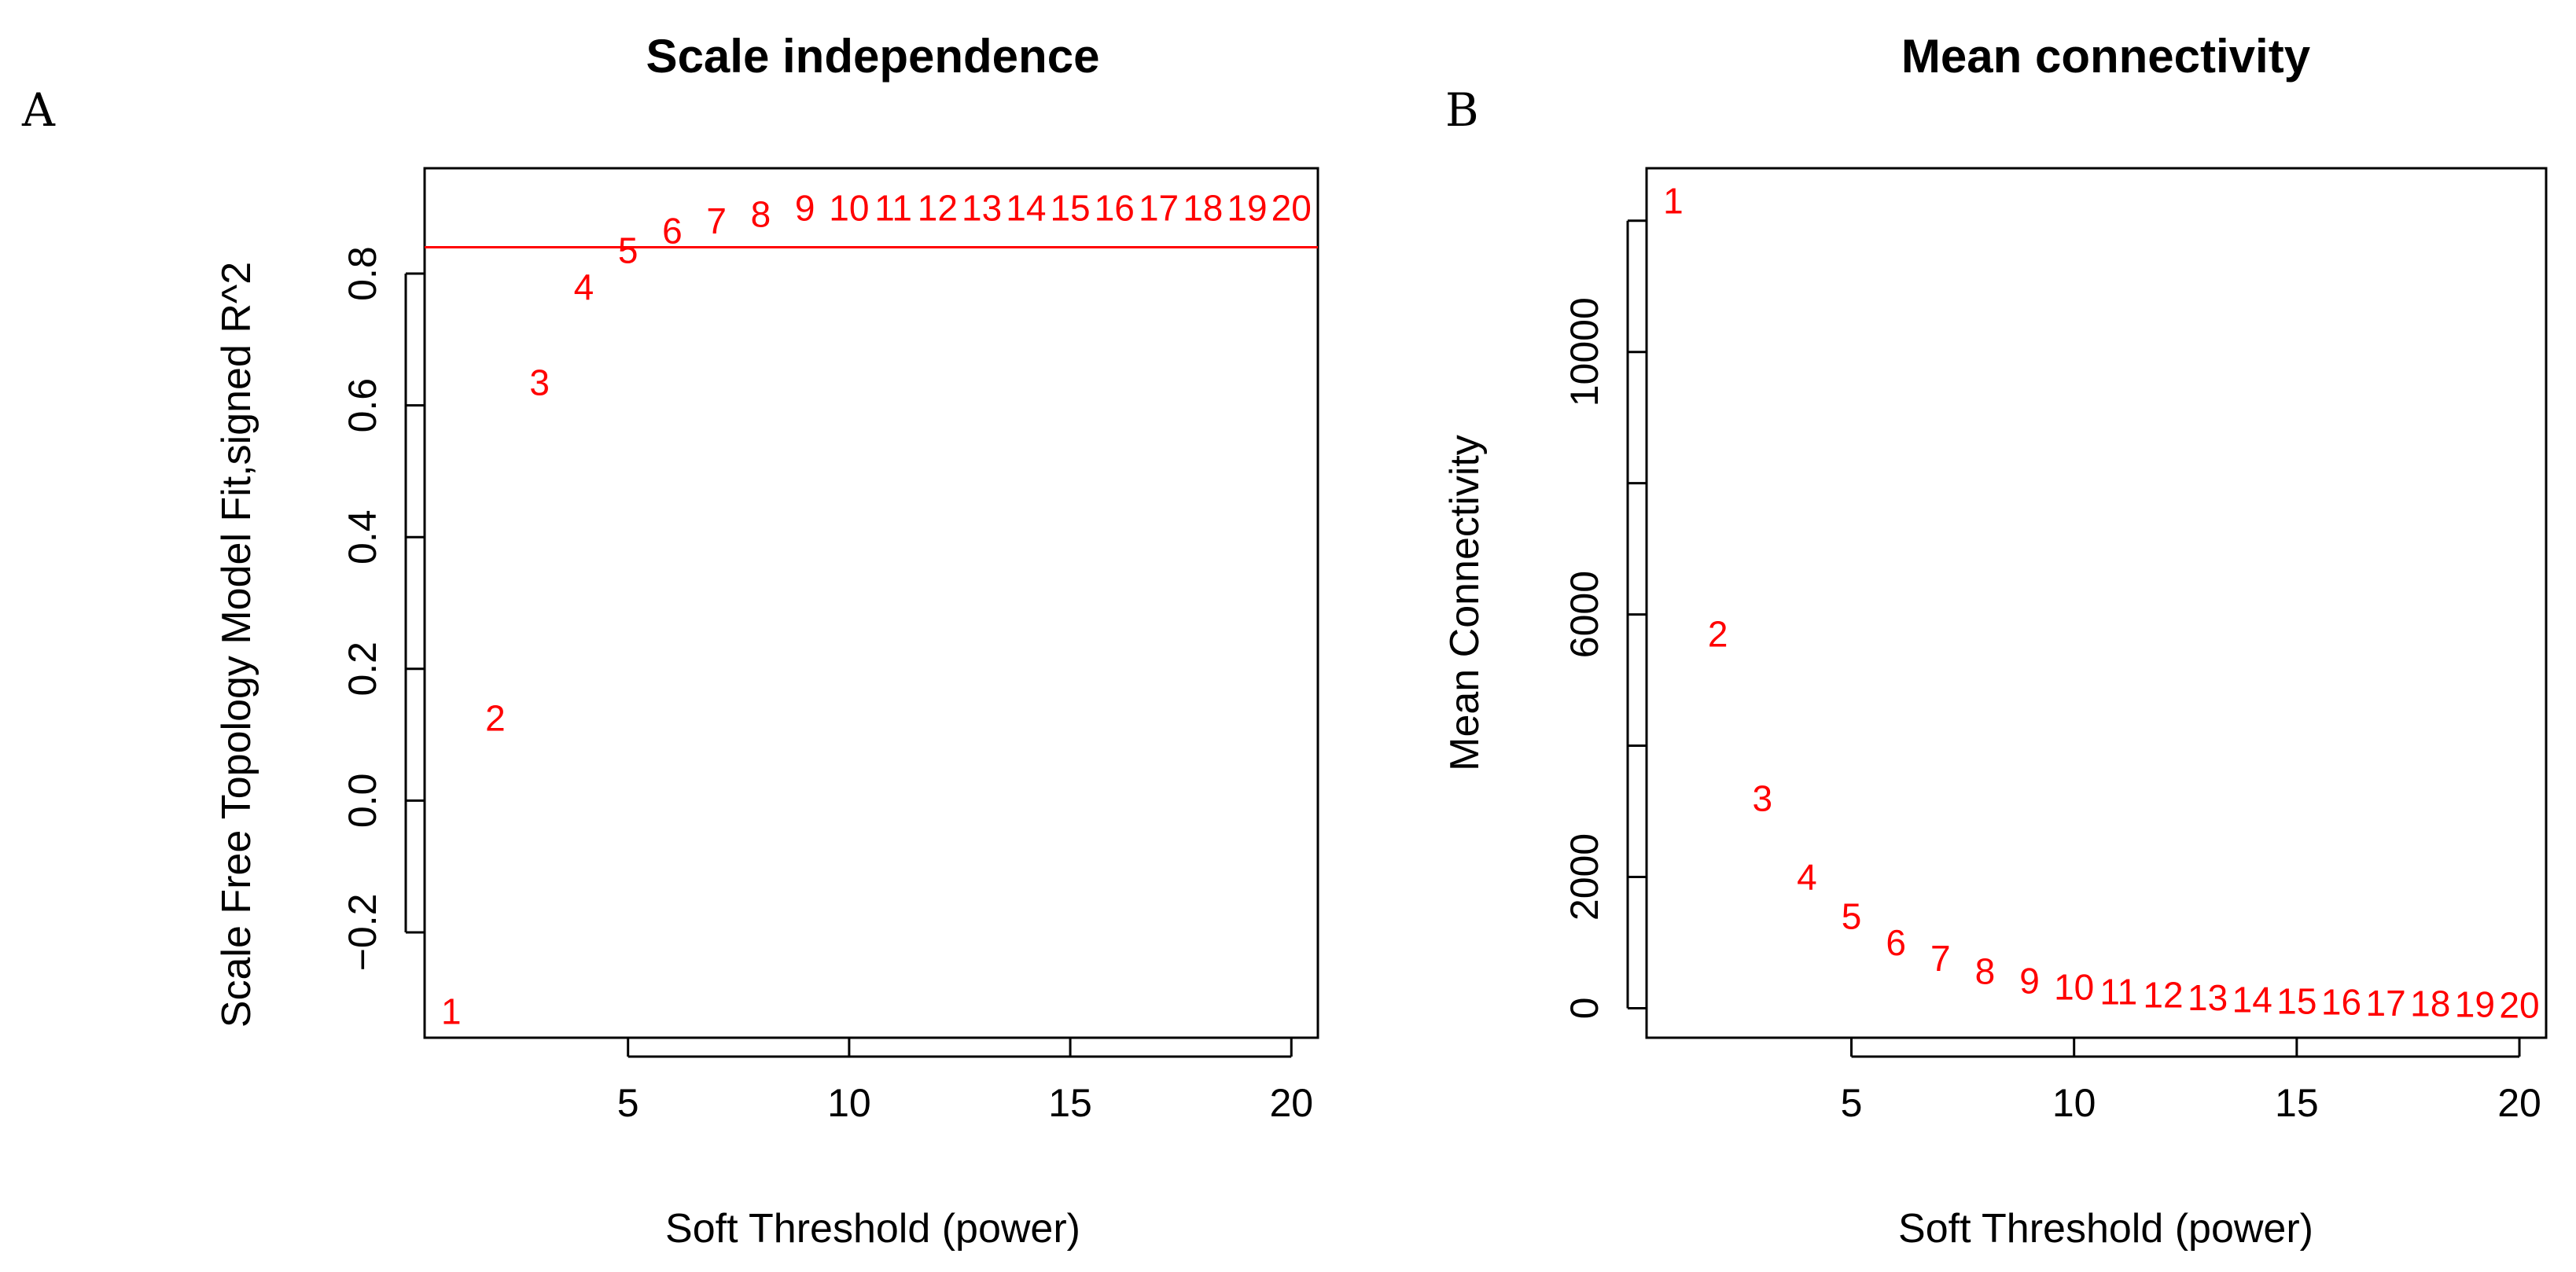  Describe the element at coordinates (1674, 202) in the screenshot. I see `panel-b-point-label: 1` at that location.